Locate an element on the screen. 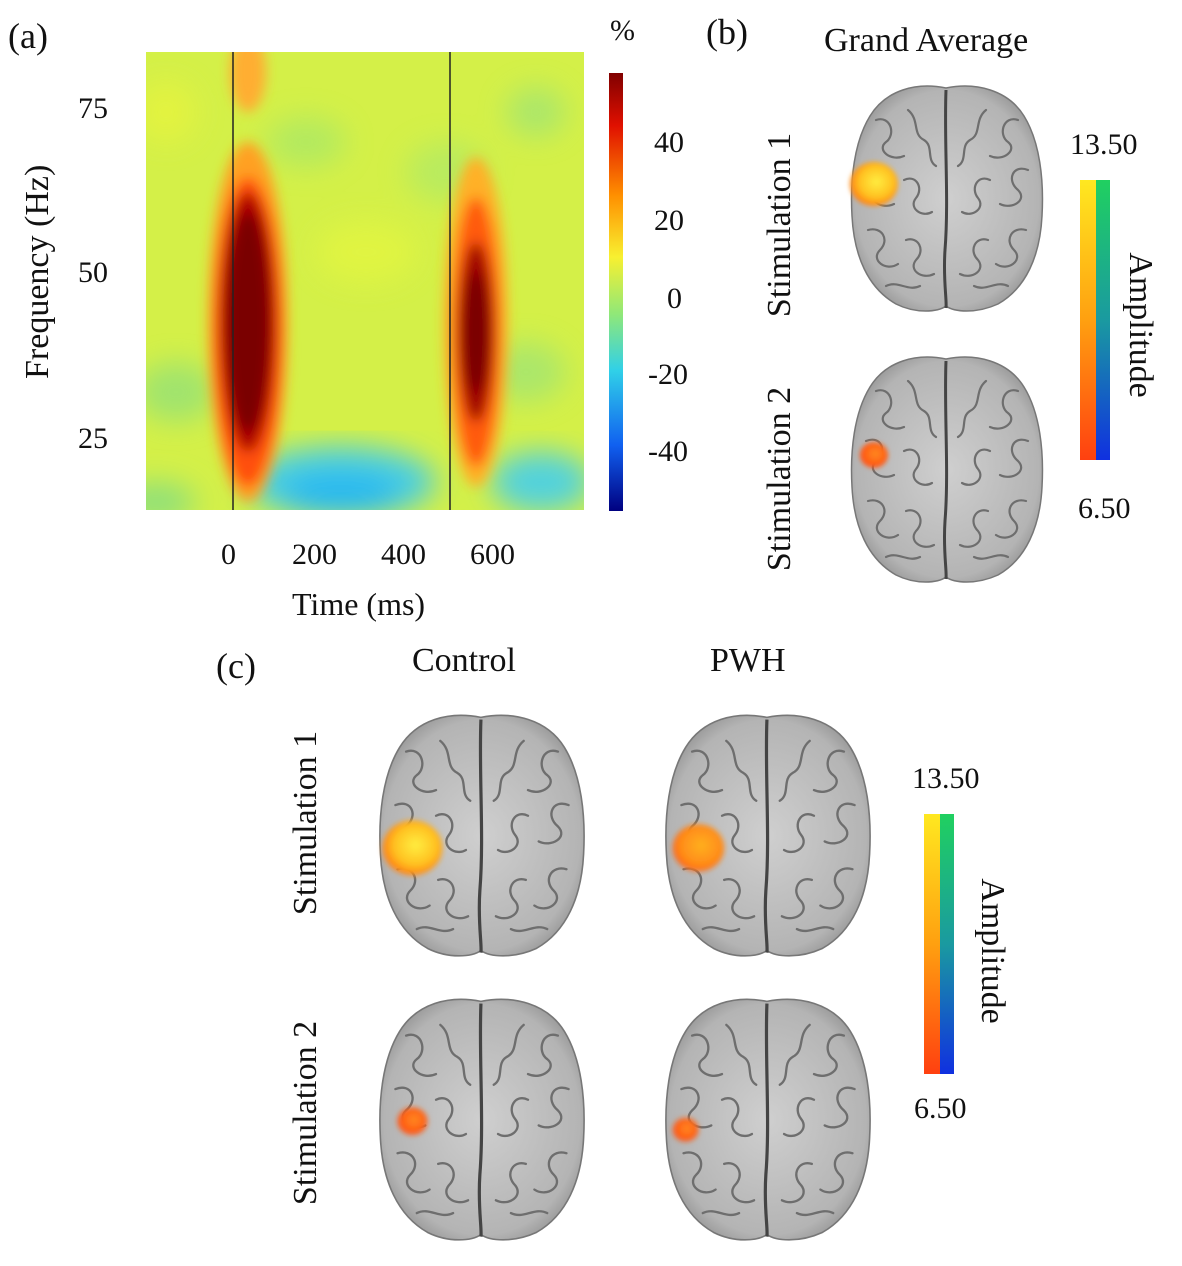 This screenshot has width=1182, height=1266. brain-b-stim2 is located at coordinates (947, 469).